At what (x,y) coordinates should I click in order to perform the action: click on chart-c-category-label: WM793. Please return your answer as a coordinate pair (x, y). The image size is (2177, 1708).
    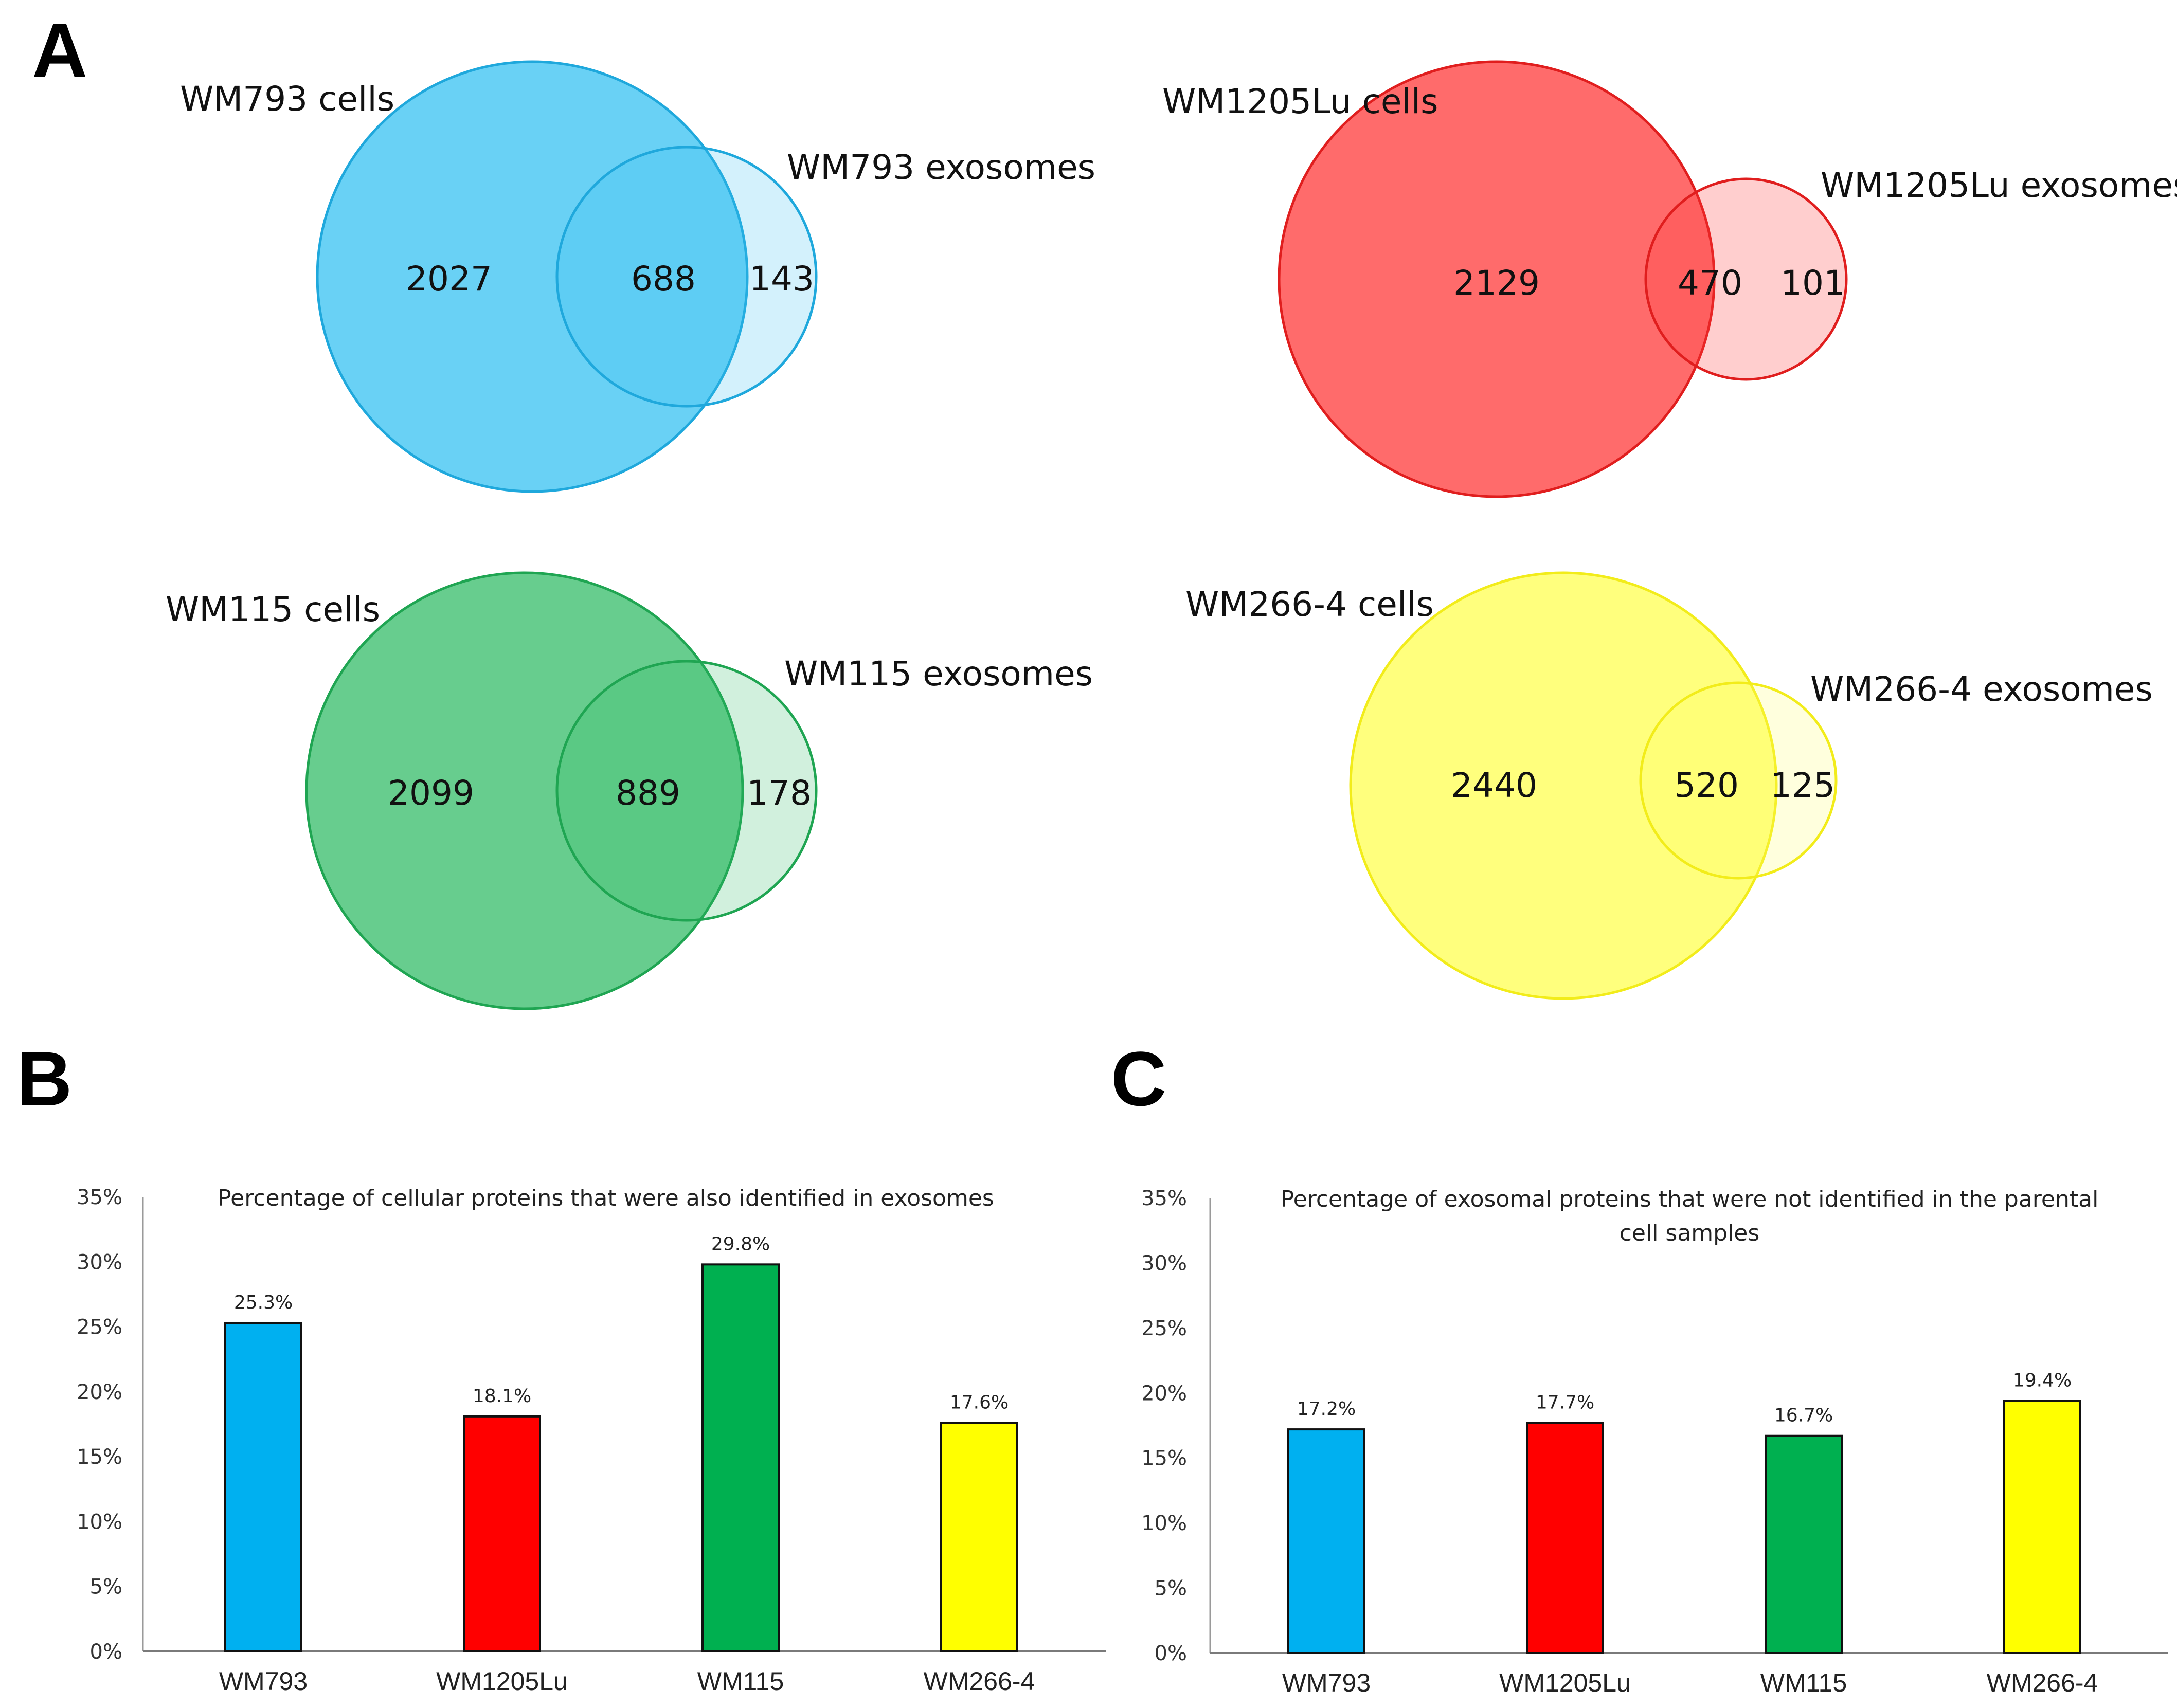
    Looking at the image, I should click on (1326, 1683).